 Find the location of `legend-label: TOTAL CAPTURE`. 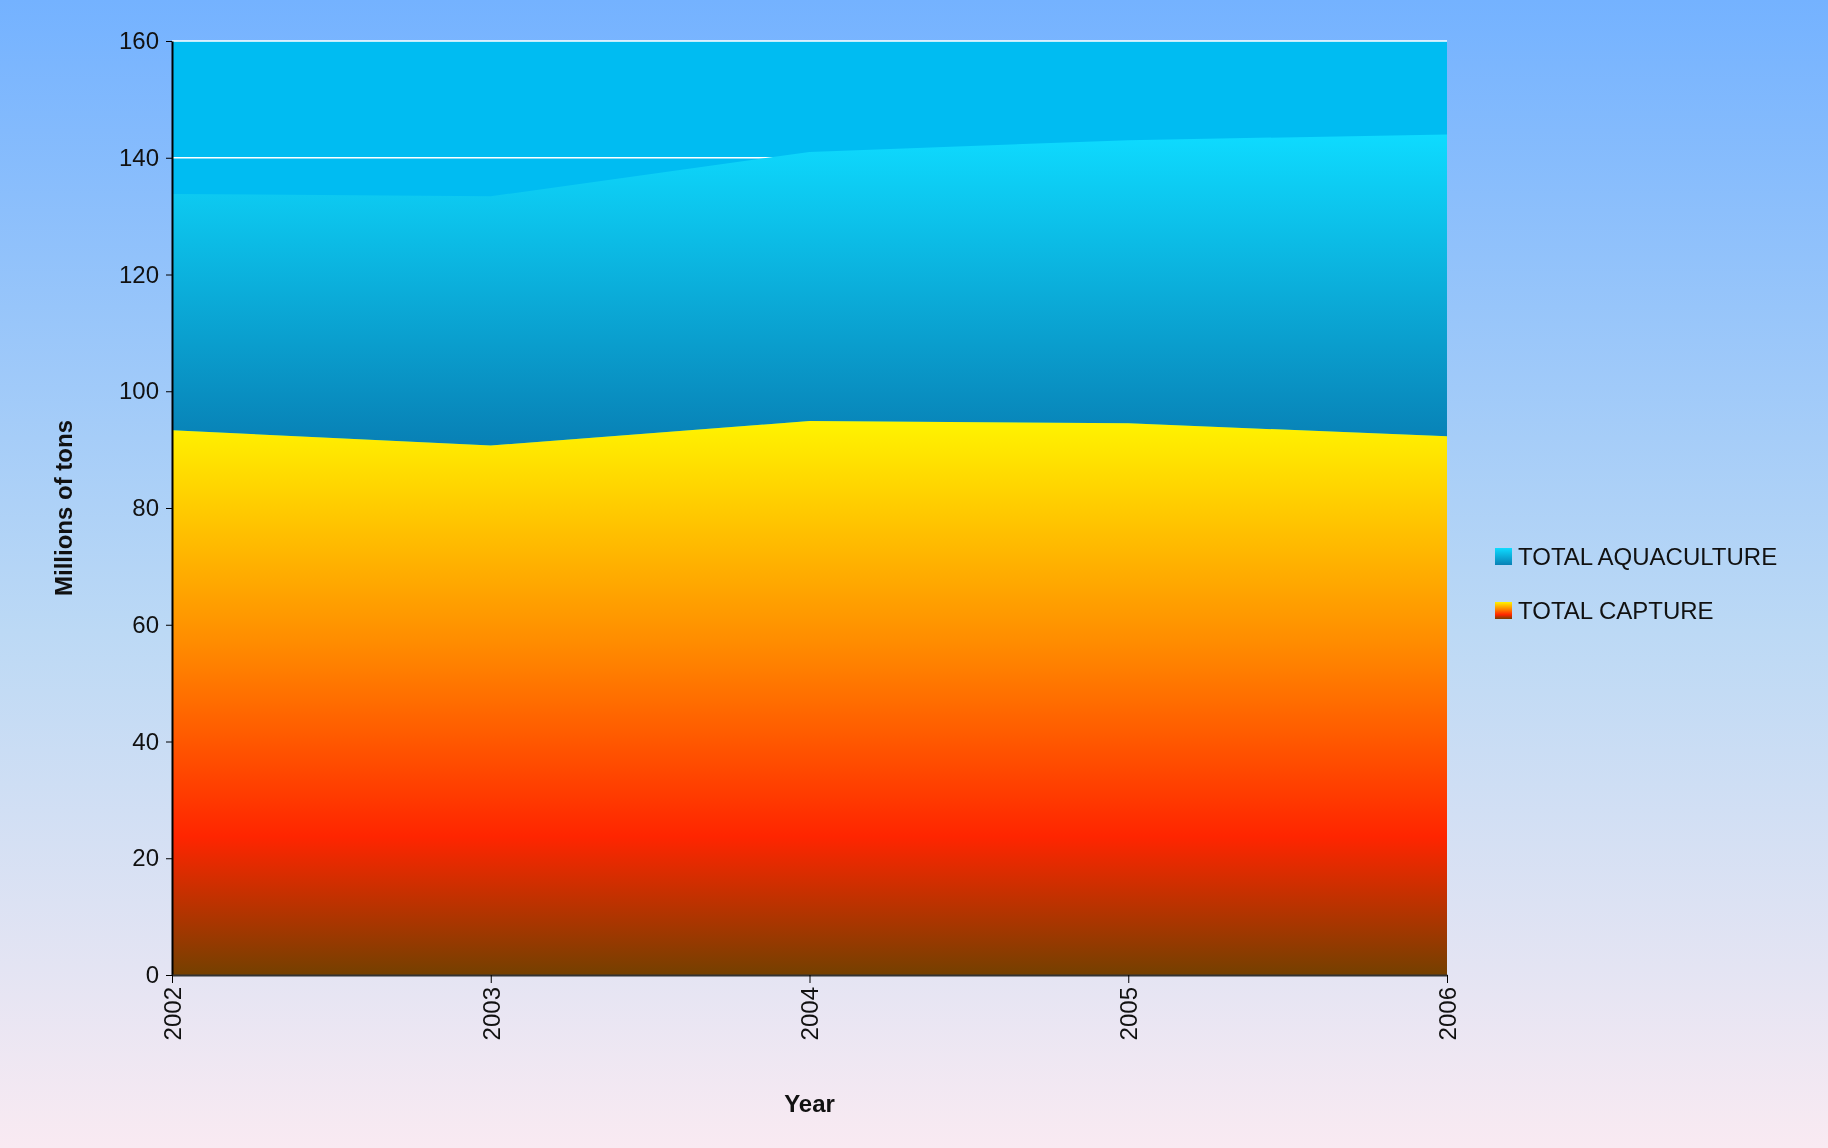

legend-label: TOTAL CAPTURE is located at coordinates (1616, 611).